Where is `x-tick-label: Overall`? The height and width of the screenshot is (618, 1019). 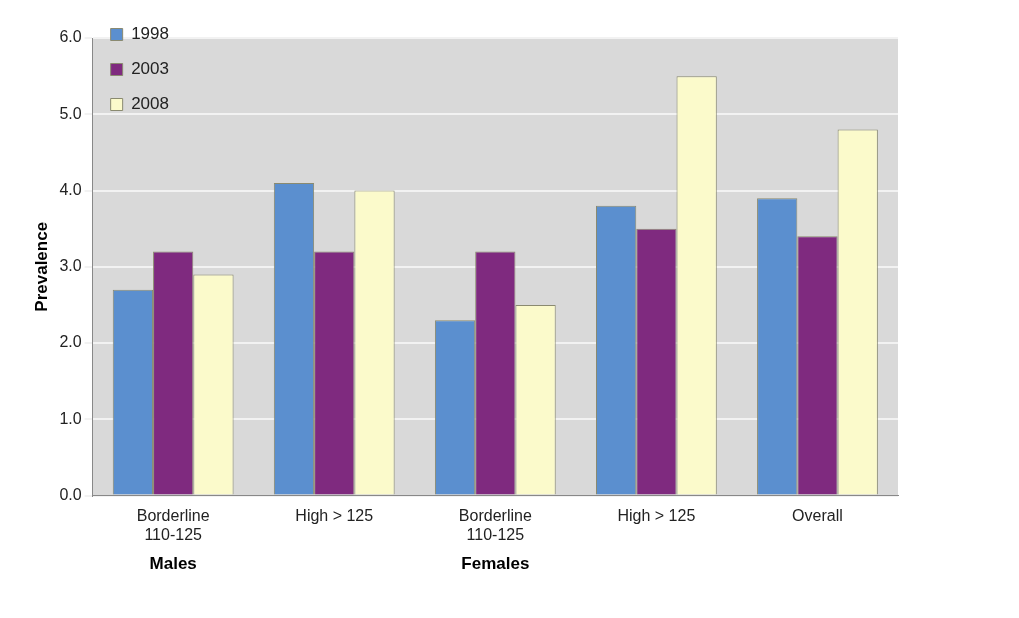
x-tick-label: Overall is located at coordinates (817, 515).